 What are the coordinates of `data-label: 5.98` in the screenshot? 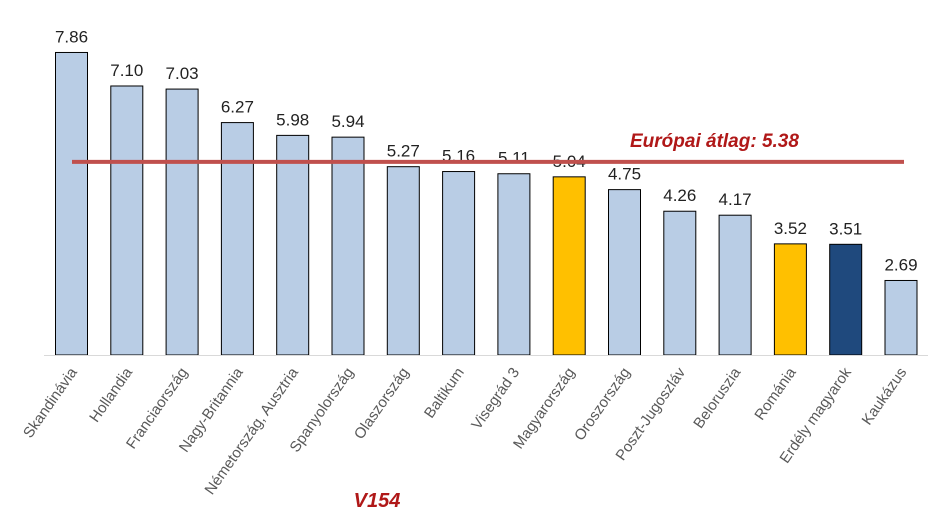 It's located at (292, 119).